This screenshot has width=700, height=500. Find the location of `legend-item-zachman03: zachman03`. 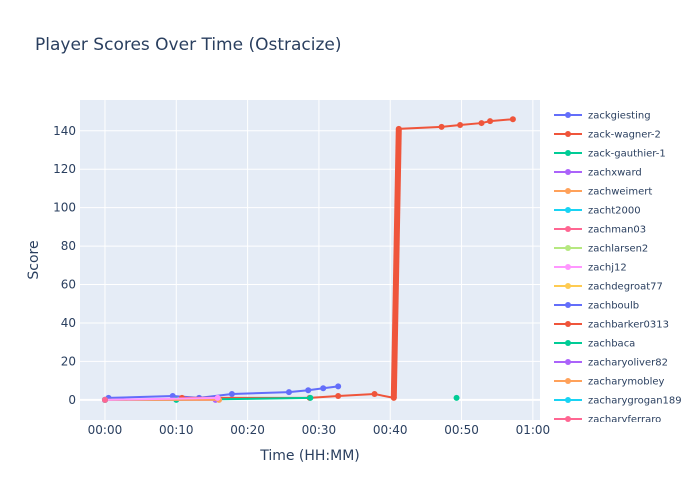

legend-item-zachman03: zachman03 is located at coordinates (600, 230).